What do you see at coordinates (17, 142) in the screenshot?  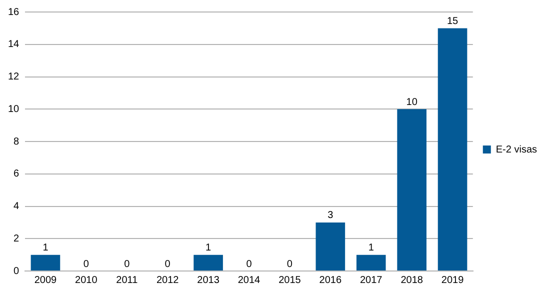 I see `y-tick-label: 8` at bounding box center [17, 142].